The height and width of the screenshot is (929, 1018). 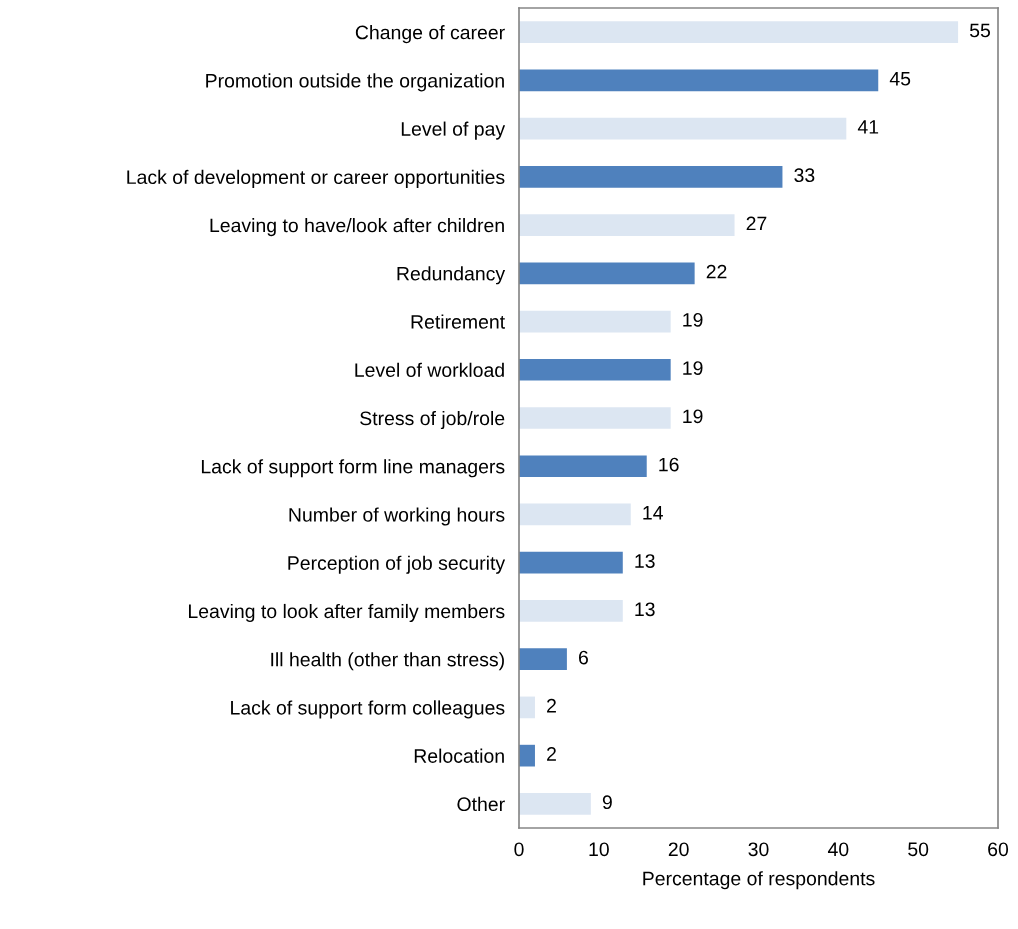 What do you see at coordinates (980, 30) in the screenshot?
I see `data-label: 55` at bounding box center [980, 30].